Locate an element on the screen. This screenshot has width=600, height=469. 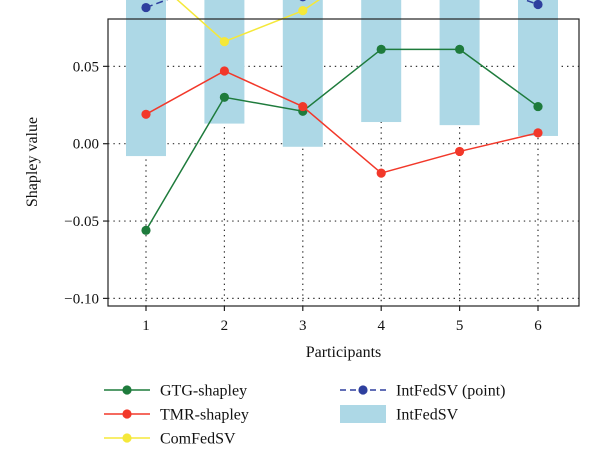
x-axis-title: Participants is located at coordinates (344, 352).